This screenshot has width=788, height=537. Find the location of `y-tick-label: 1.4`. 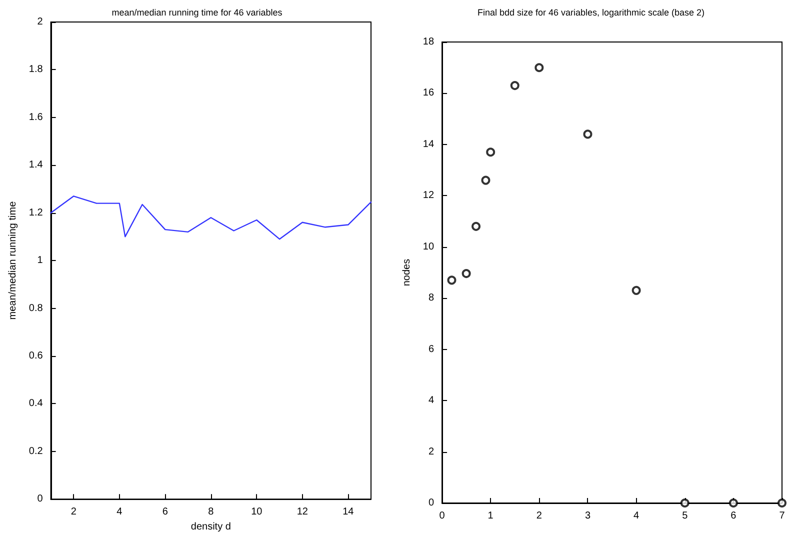

y-tick-label: 1.4 is located at coordinates (36, 165).